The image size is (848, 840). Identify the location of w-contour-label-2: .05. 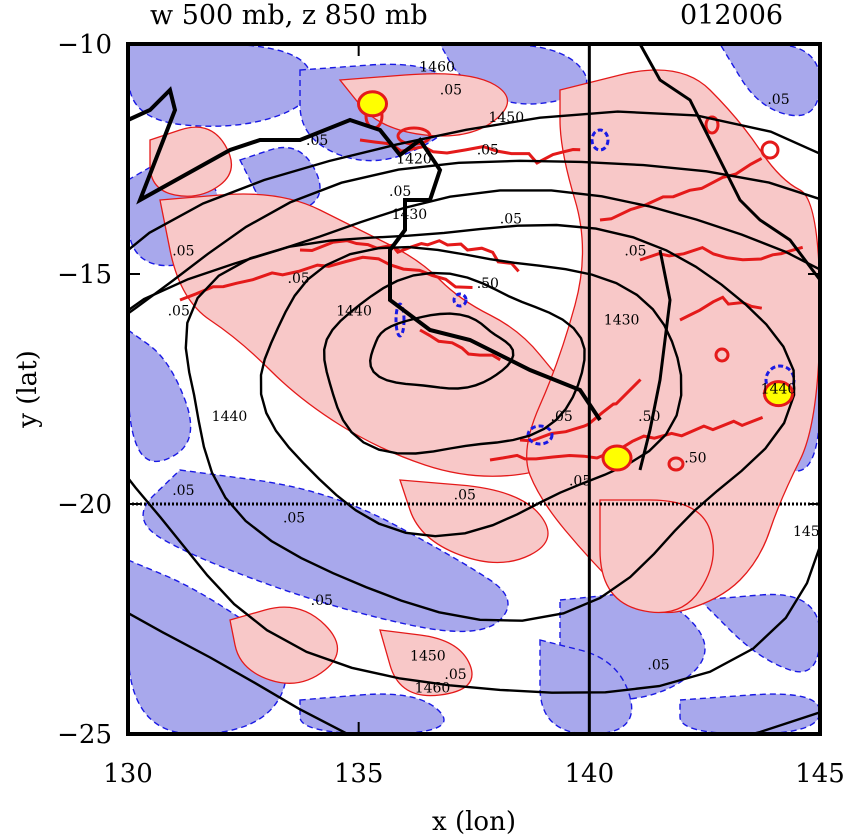
(299, 279).